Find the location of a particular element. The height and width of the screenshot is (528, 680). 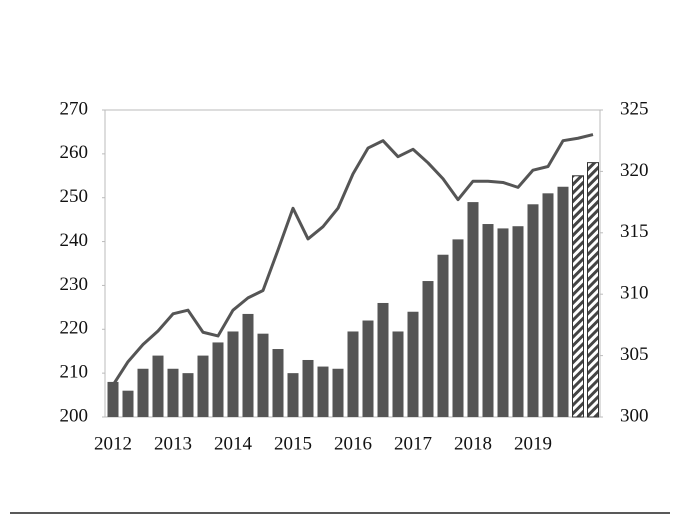

y-tick-label: 270 is located at coordinates (74, 108).